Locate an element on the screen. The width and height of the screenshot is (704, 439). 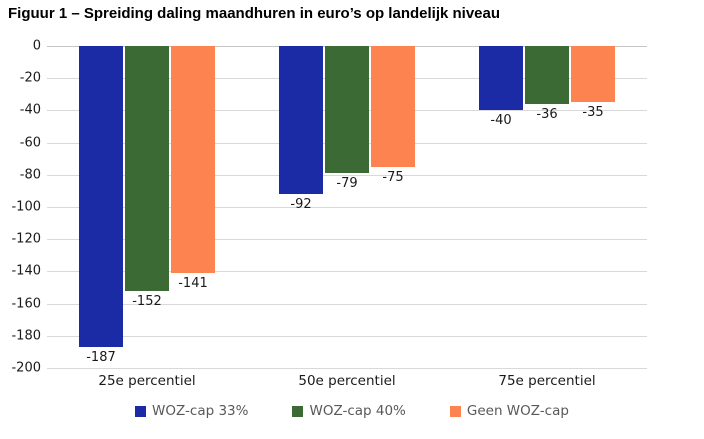
y-tick-label: -160 is located at coordinates (26, 304).